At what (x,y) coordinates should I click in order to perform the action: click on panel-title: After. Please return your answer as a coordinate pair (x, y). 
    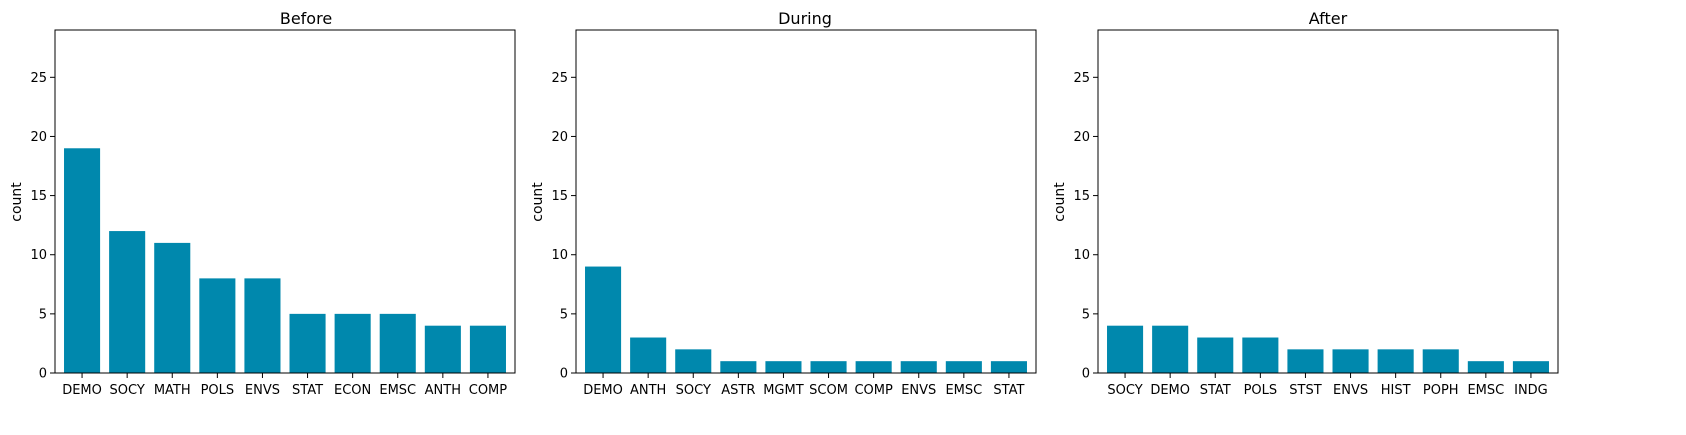
    Looking at the image, I should click on (1328, 18).